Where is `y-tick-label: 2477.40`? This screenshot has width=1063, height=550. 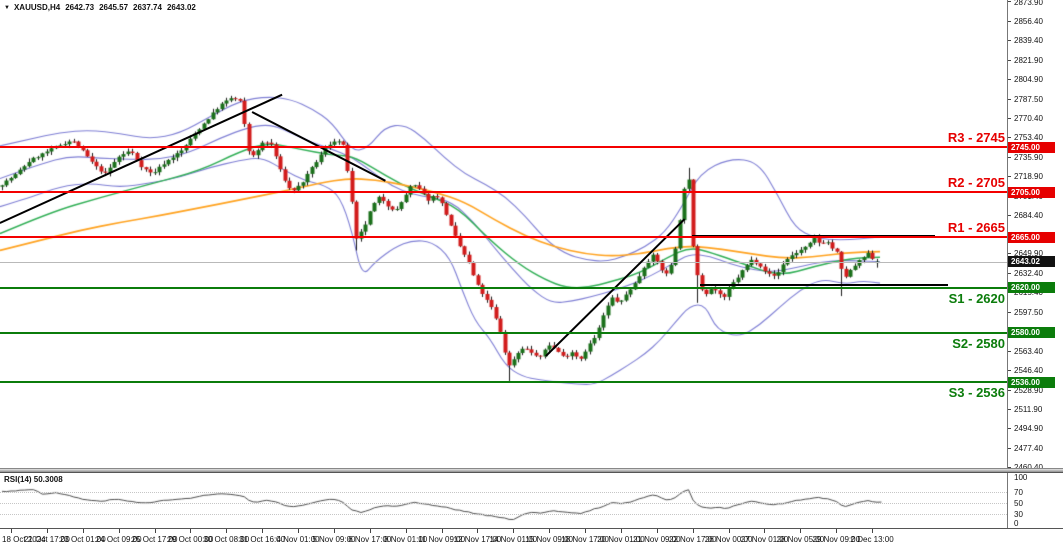
y-tick-label: 2477.40 is located at coordinates (1028, 448).